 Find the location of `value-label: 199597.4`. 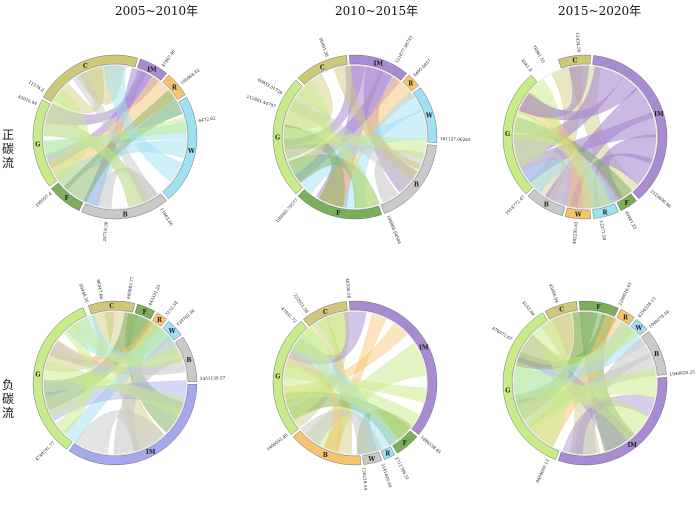

value-label: 199597.4 is located at coordinates (43, 199).